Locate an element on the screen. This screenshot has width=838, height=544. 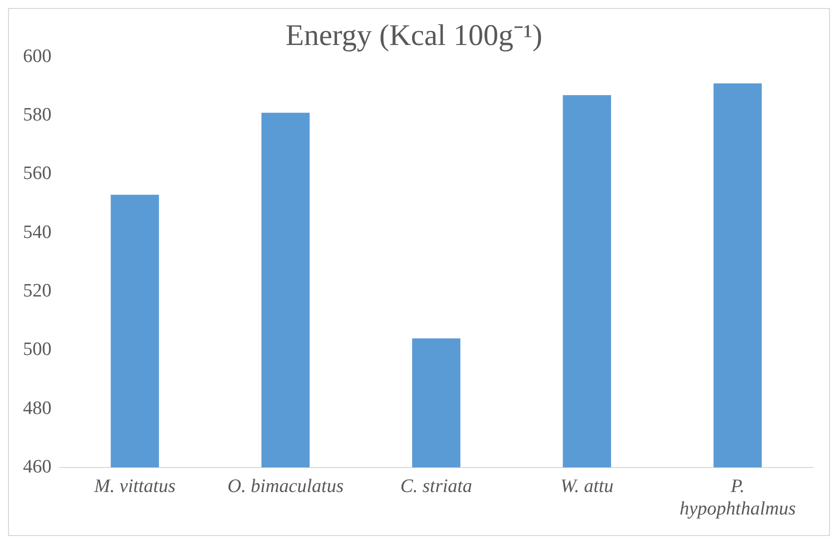
y-tick-label: 600 is located at coordinates (37, 56).